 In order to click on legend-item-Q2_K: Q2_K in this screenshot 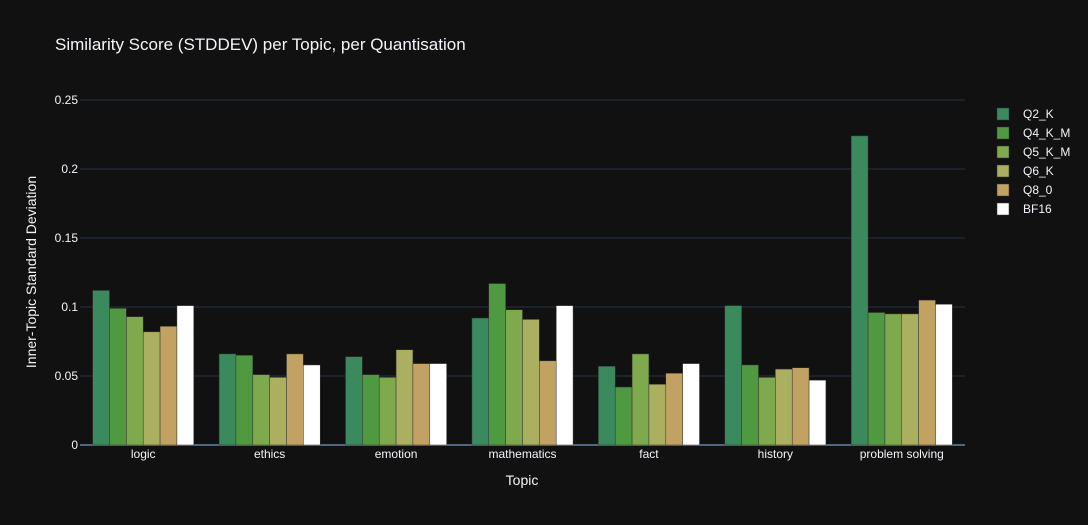, I will do `click(1025, 114)`.